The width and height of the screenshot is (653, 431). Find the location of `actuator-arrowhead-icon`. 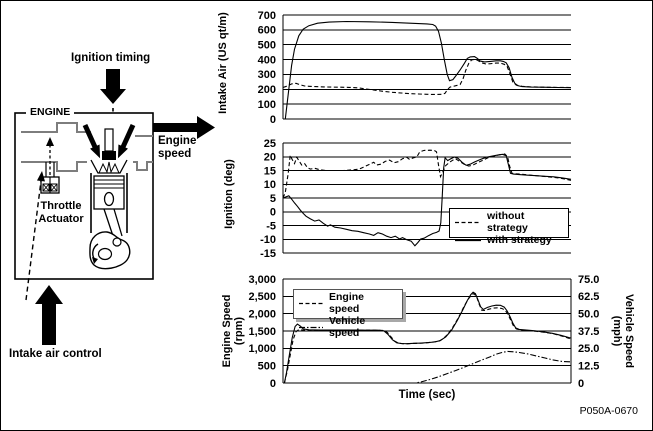

actuator-arrowhead-icon is located at coordinates (50, 141).